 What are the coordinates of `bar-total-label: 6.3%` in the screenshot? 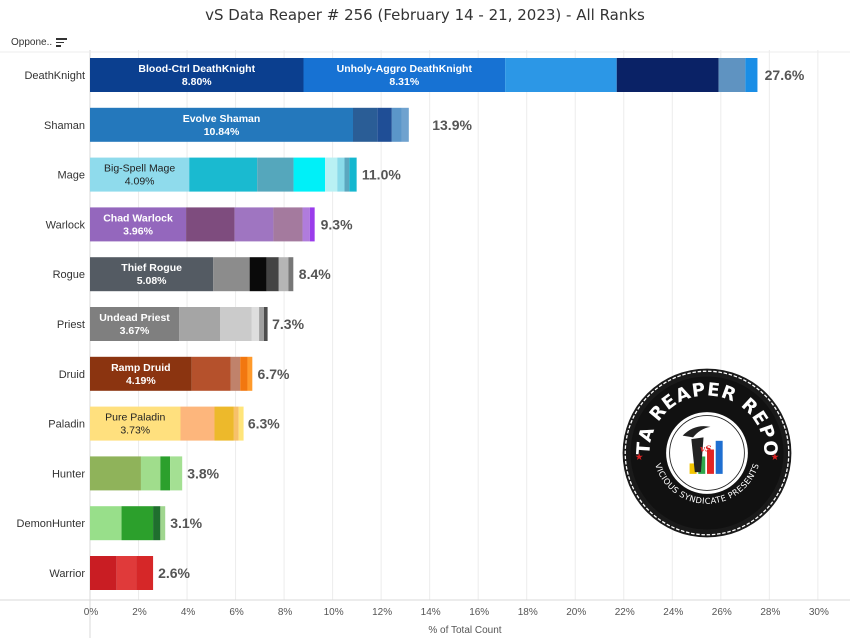 It's located at (264, 424).